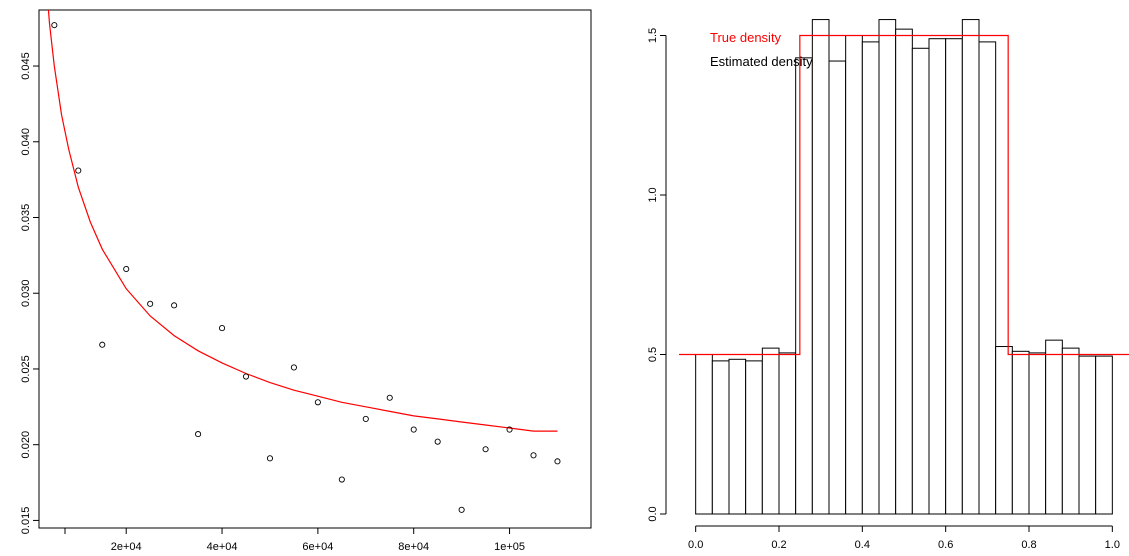 The width and height of the screenshot is (1129, 556). What do you see at coordinates (695, 545) in the screenshot?
I see `histogram-x-tick-label: 0.0` at bounding box center [695, 545].